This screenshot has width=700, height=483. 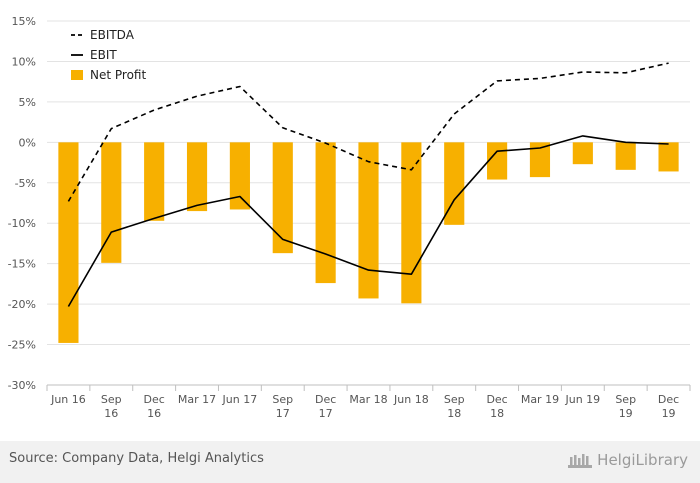 I want to click on x-tick-label: Dec 17, so click(x=325, y=406).